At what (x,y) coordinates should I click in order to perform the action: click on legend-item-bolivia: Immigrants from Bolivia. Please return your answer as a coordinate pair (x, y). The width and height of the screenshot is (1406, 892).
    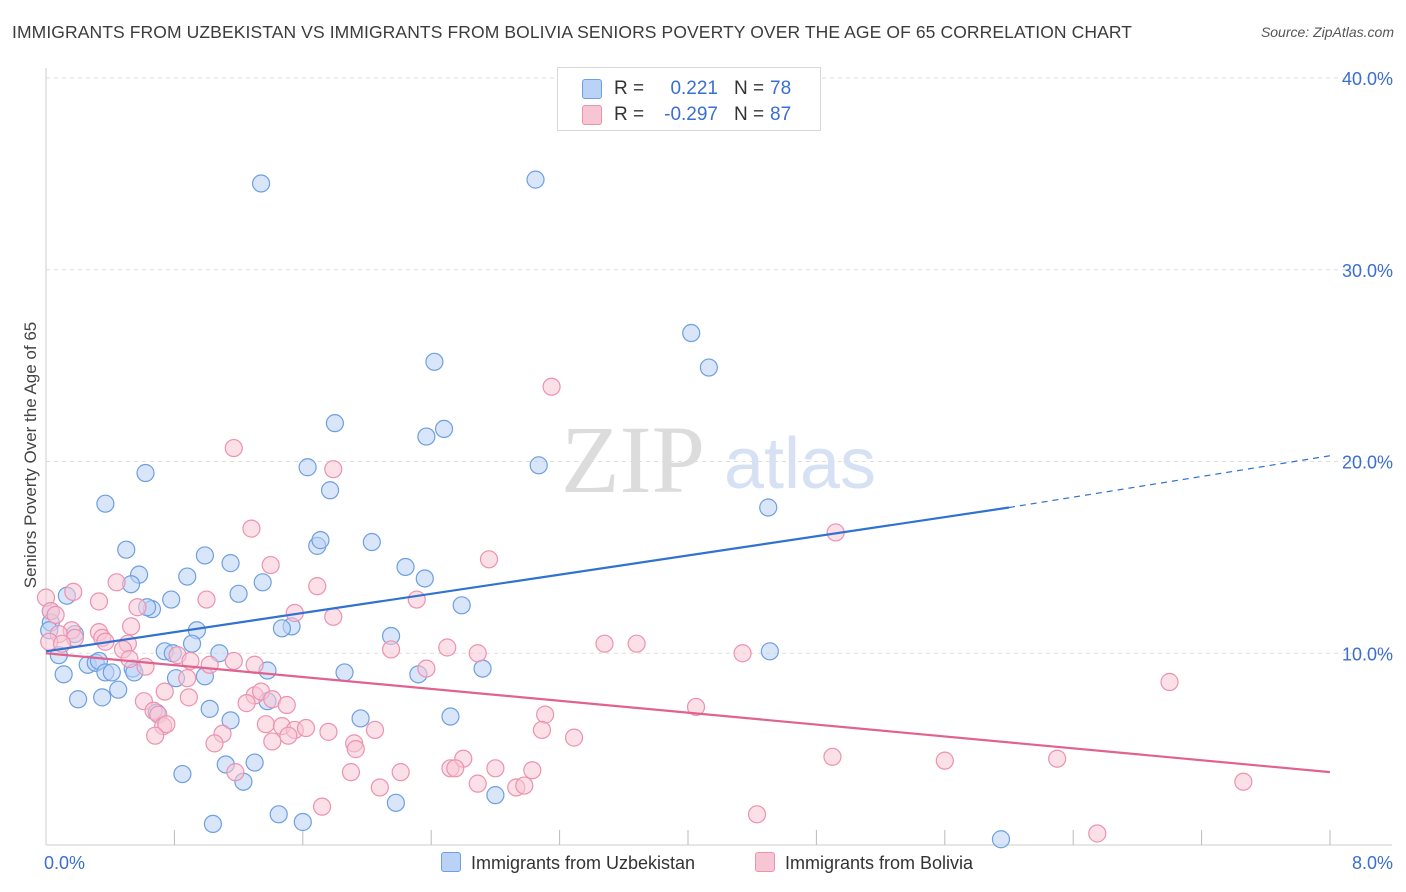
    Looking at the image, I should click on (864, 864).